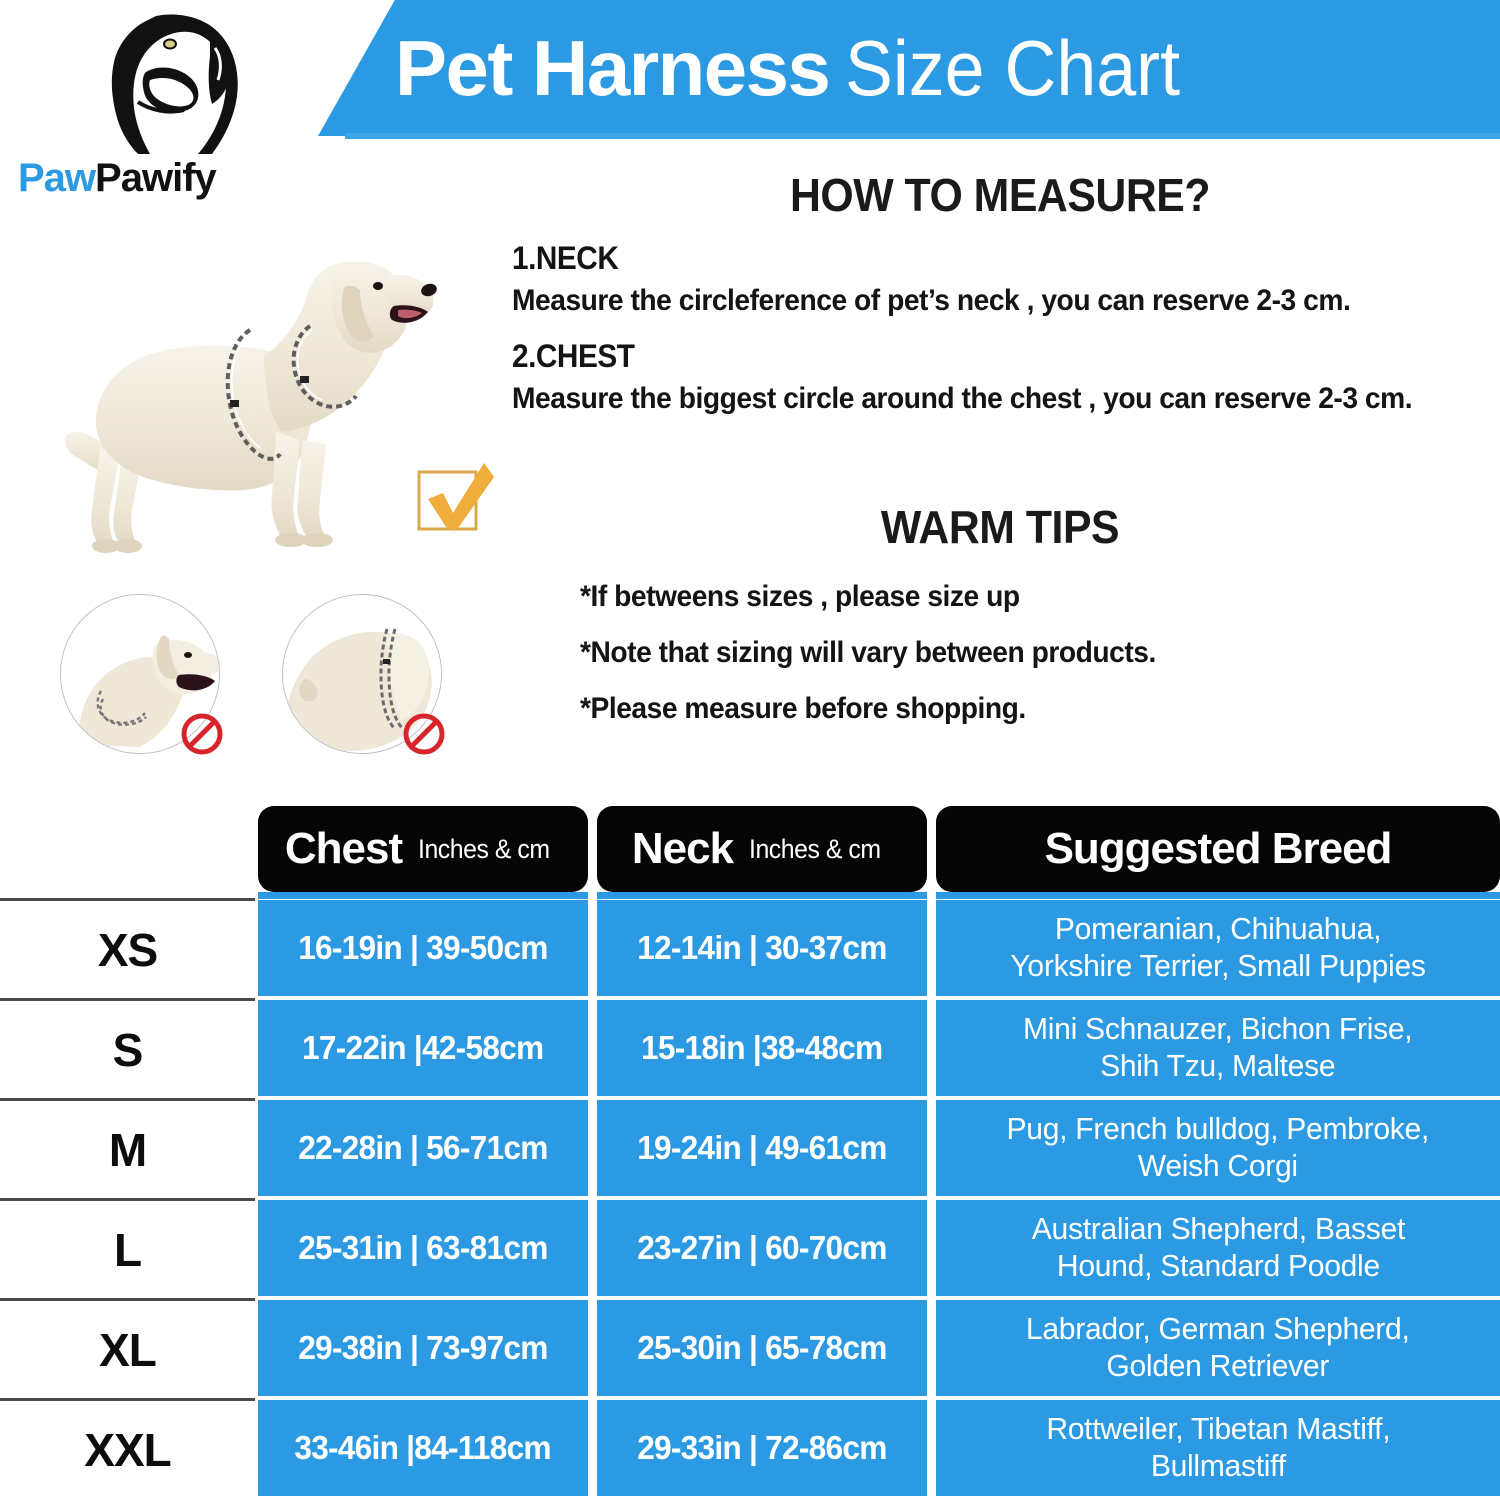  I want to click on table-header-neck-underline, so click(762, 895).